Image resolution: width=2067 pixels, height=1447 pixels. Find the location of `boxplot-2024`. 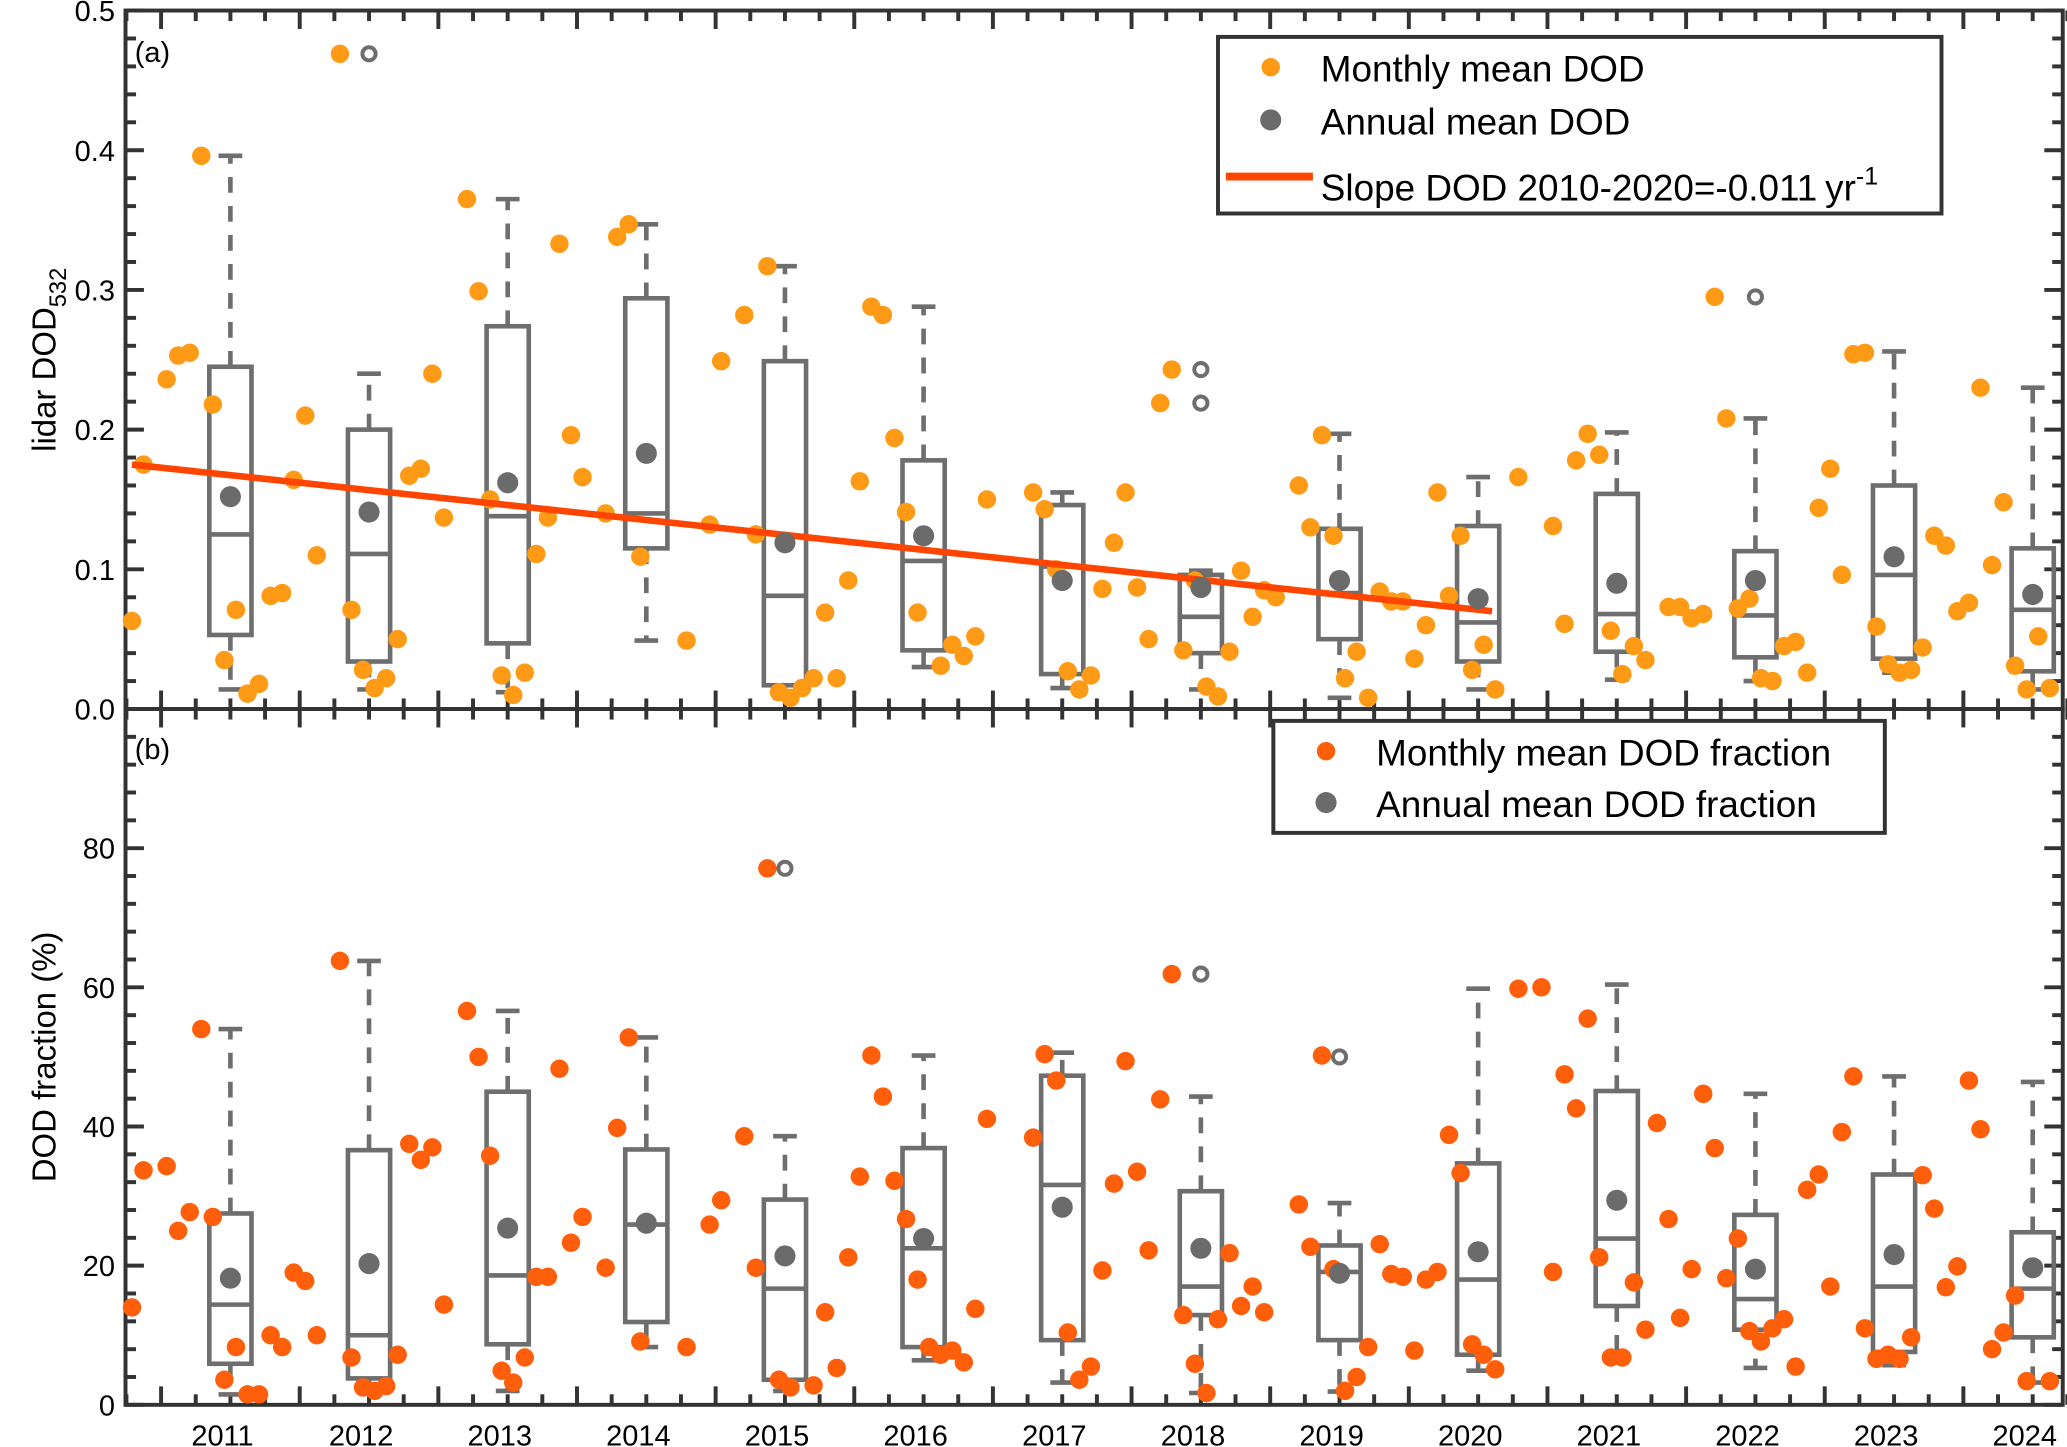

boxplot-2024 is located at coordinates (2033, 538).